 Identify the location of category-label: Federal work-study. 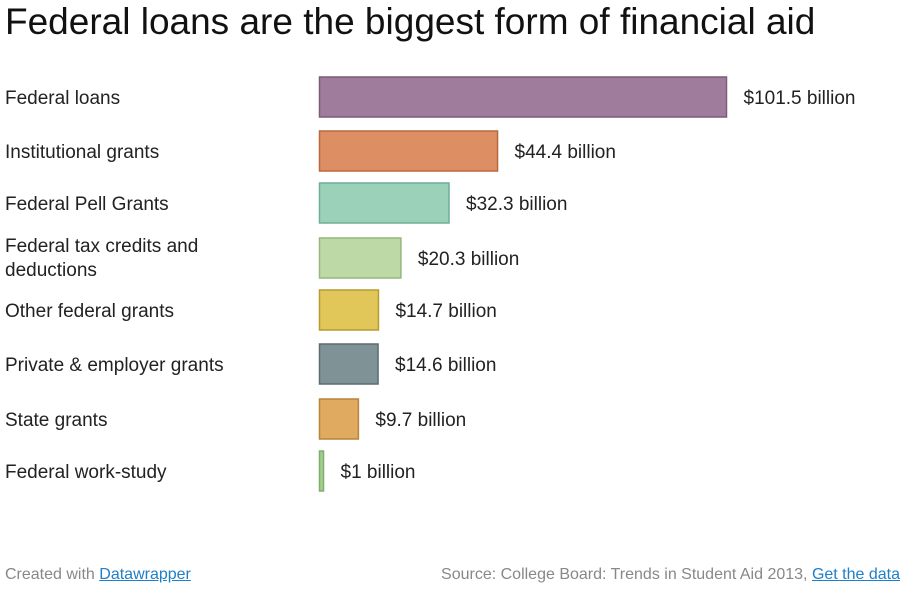
(86, 472).